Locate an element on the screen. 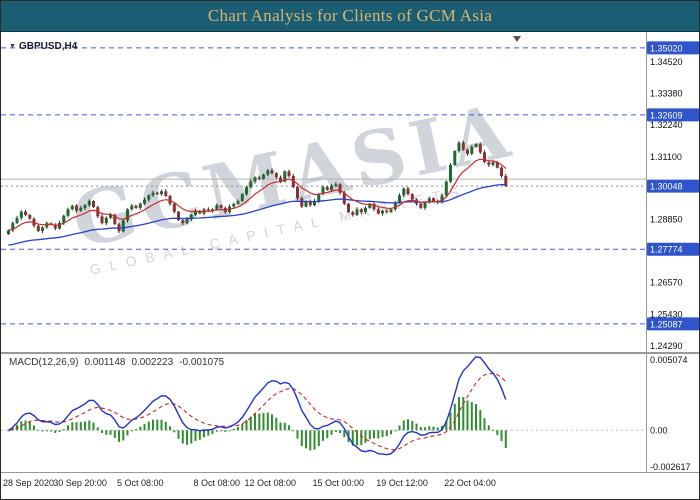 The image size is (700, 500). price-grid-label: 1.33380 is located at coordinates (666, 94).